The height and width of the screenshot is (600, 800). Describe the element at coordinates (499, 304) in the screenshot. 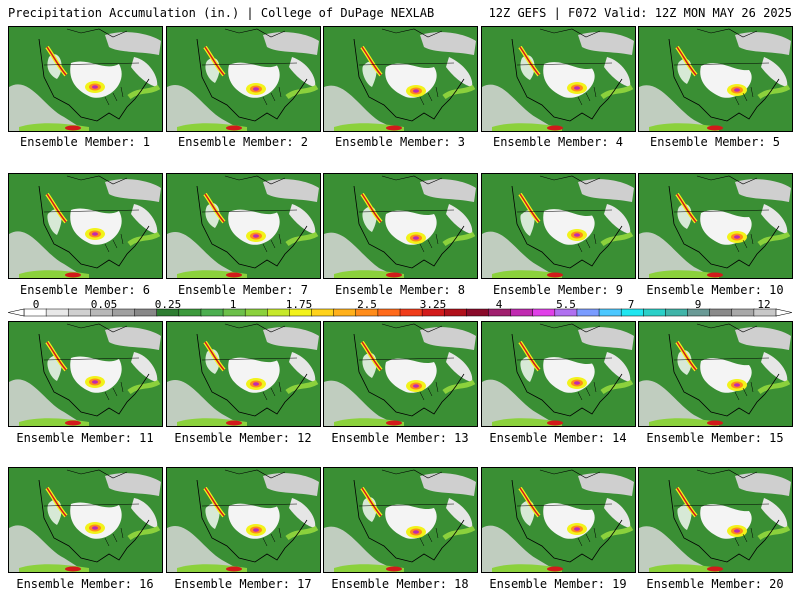

I see `colorbar-tick-label: 4` at that location.